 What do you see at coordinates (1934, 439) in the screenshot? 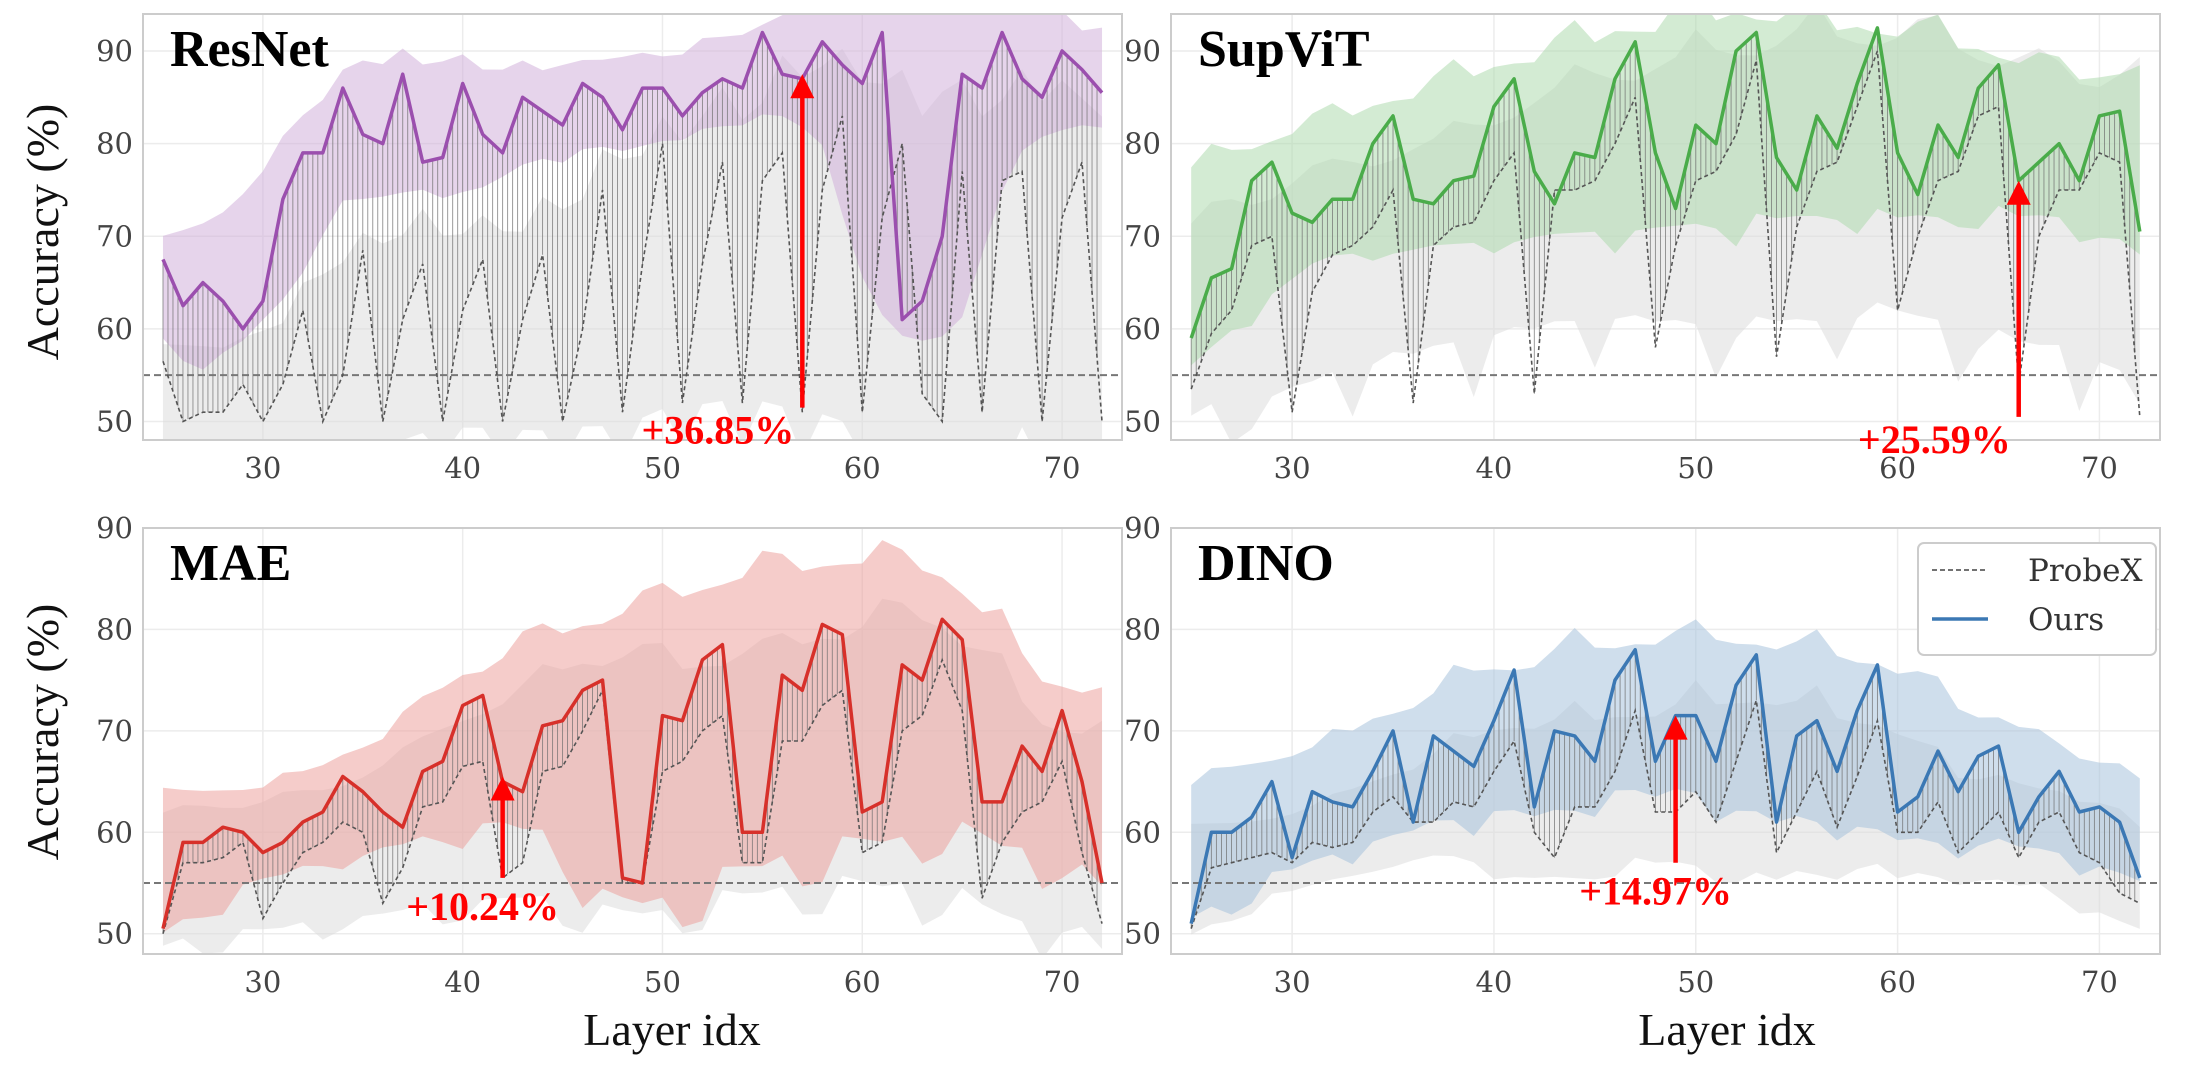
I see `annotation-label: +25.59%` at bounding box center [1934, 439].